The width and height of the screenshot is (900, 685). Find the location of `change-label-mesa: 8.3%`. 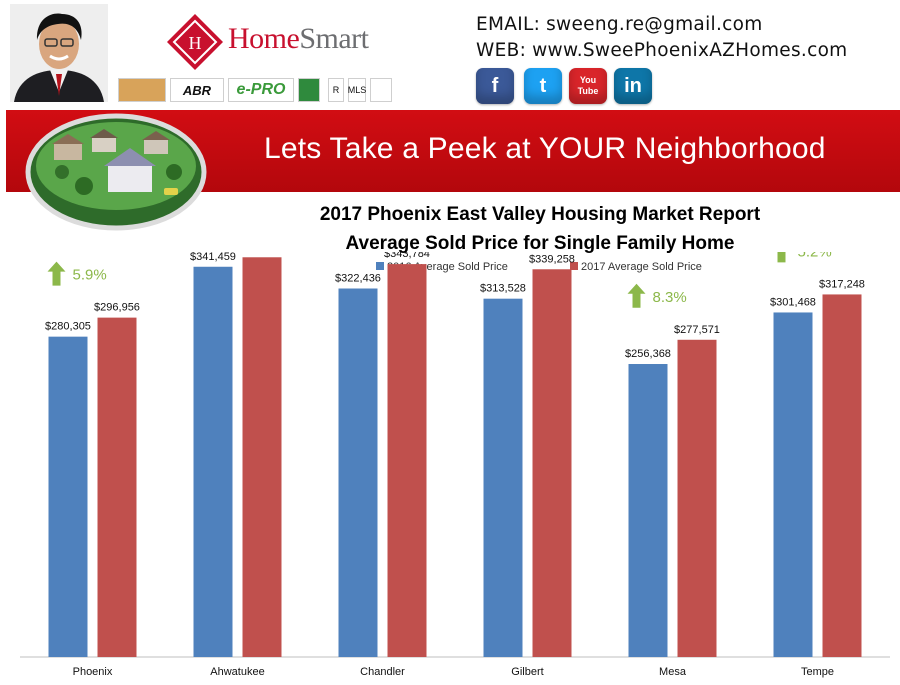

change-label-mesa: 8.3% is located at coordinates (670, 297).